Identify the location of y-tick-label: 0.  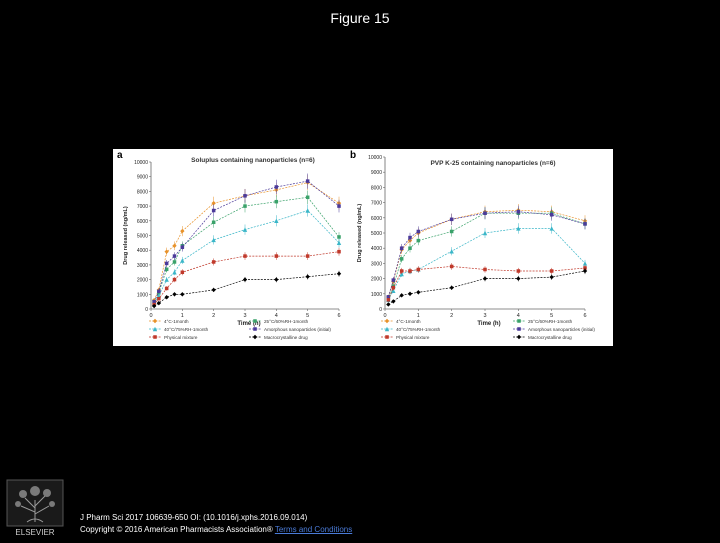
(146, 310).